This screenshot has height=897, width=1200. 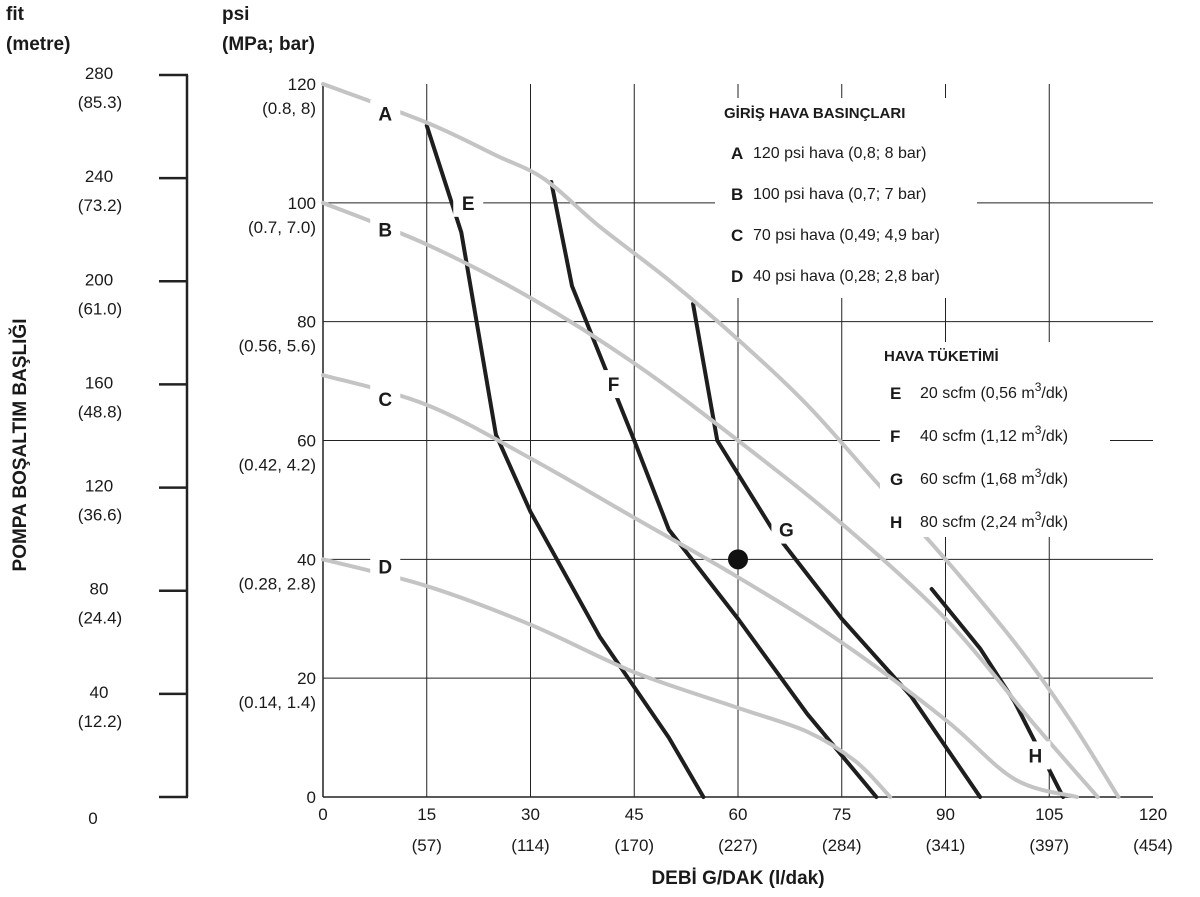 What do you see at coordinates (1153, 814) in the screenshot?
I see `x-tick-label-120: 120` at bounding box center [1153, 814].